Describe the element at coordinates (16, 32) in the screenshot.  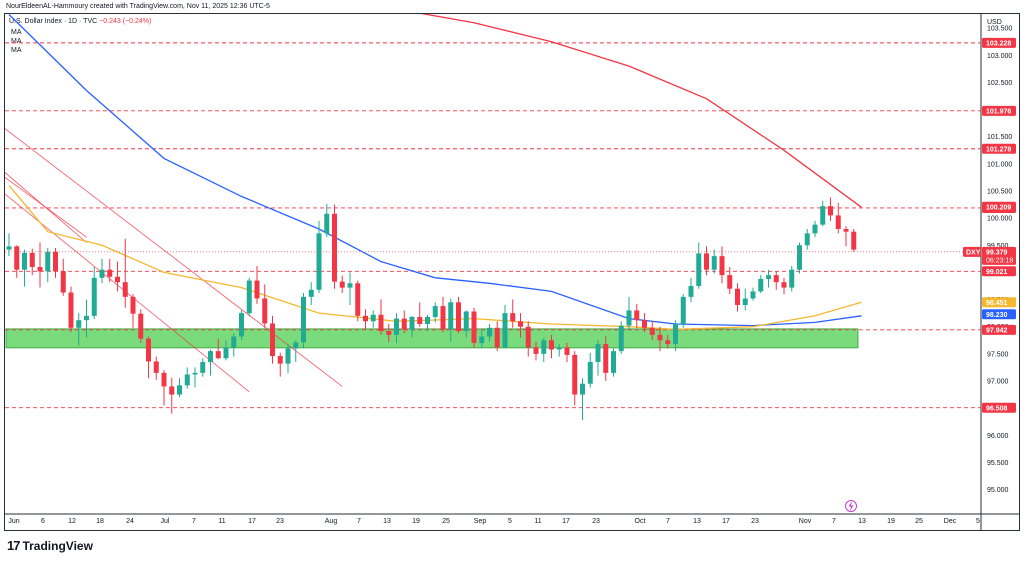
I see `ma-legend-1: MA` at that location.